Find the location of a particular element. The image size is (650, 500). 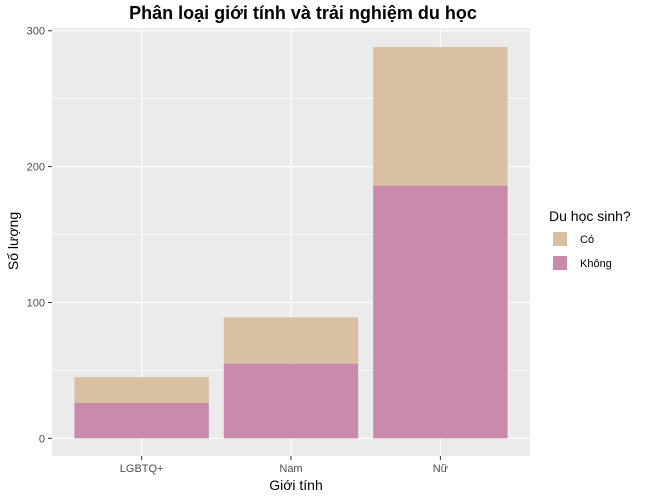

x-axis-title: Giới tính is located at coordinates (296, 485).